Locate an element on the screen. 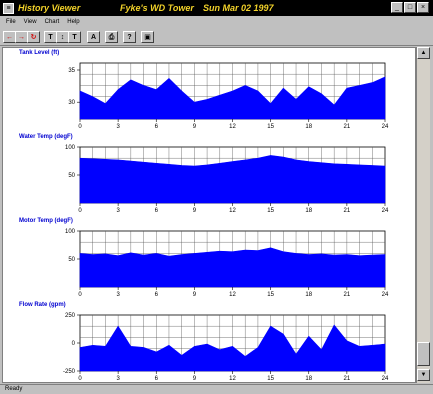 The image size is (433, 394). maximize-button: □ is located at coordinates (410, 7).